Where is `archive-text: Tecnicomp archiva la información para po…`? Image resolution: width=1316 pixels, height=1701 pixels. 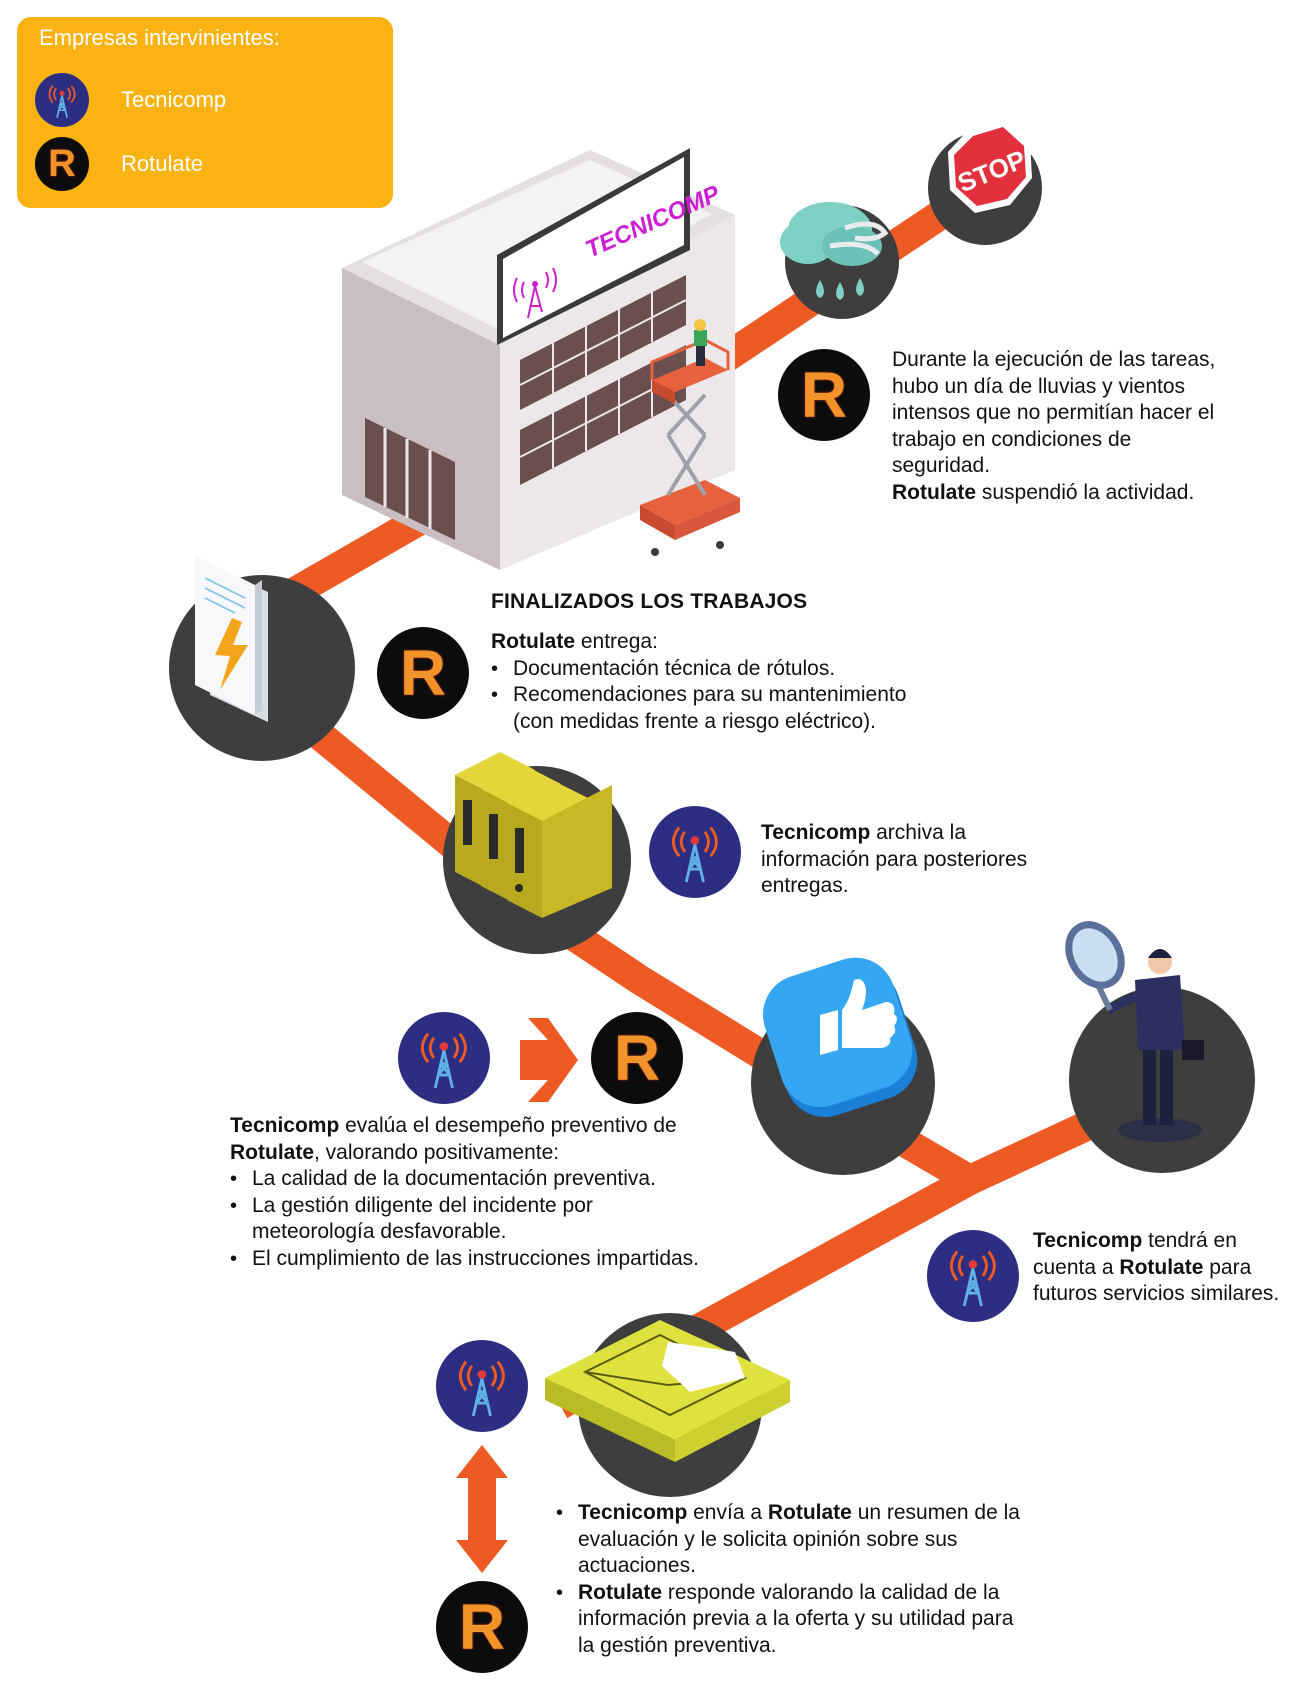
archive-text: Tecnicomp archiva la información para po… is located at coordinates (894, 859).